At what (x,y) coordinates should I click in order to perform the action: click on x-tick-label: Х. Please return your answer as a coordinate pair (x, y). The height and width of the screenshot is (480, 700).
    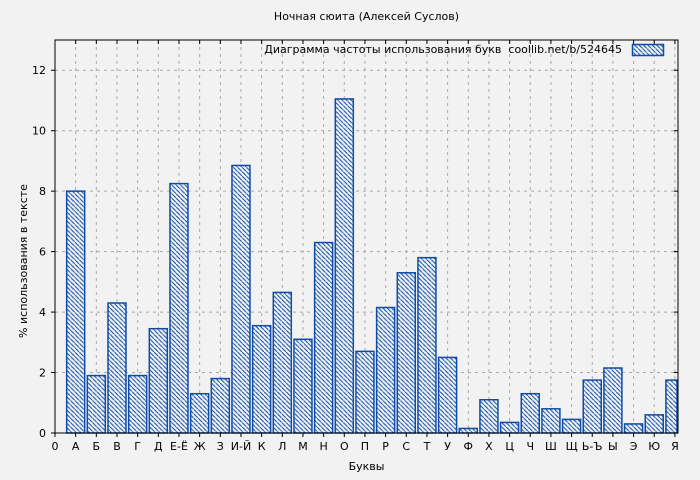
    Looking at the image, I should click on (489, 446).